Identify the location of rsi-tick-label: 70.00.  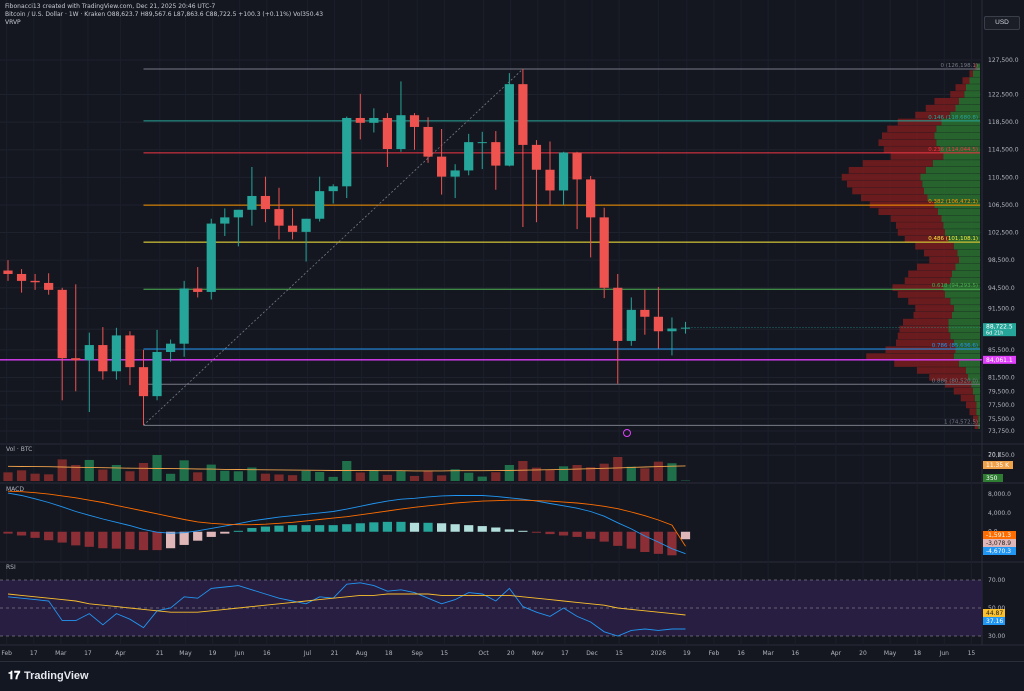
(996, 580).